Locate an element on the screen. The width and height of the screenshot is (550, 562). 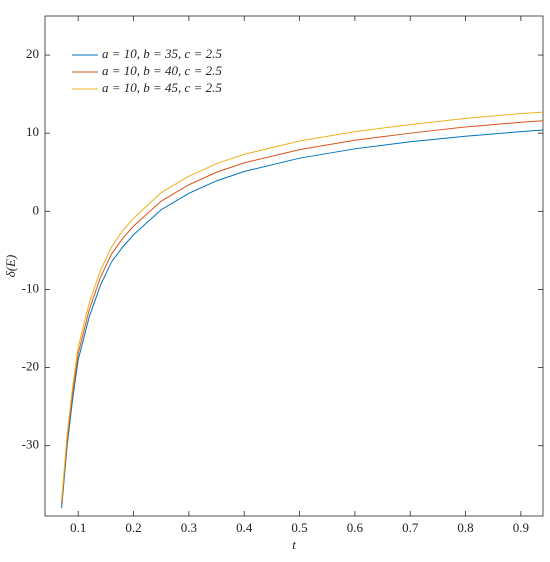
y-axis-label: δ(E) is located at coordinates (10, 266).